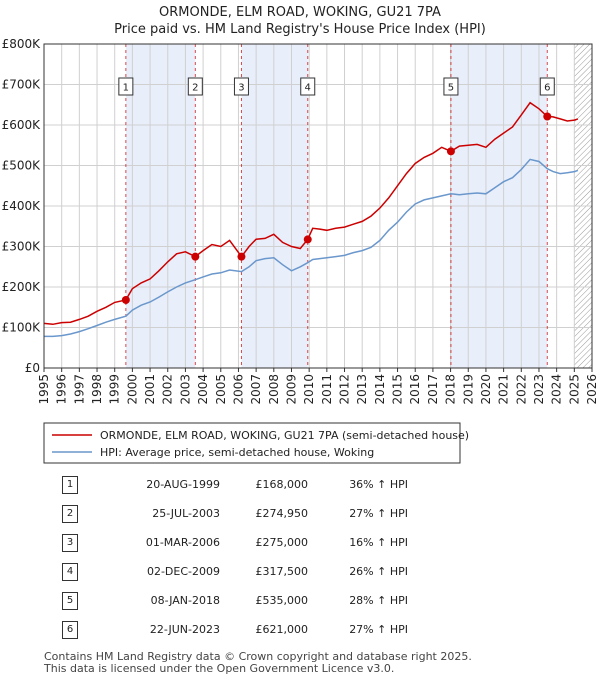 The height and width of the screenshot is (680, 600). Describe the element at coordinates (256, 389) in the screenshot. I see `x-tick-label: 2007` at that location.